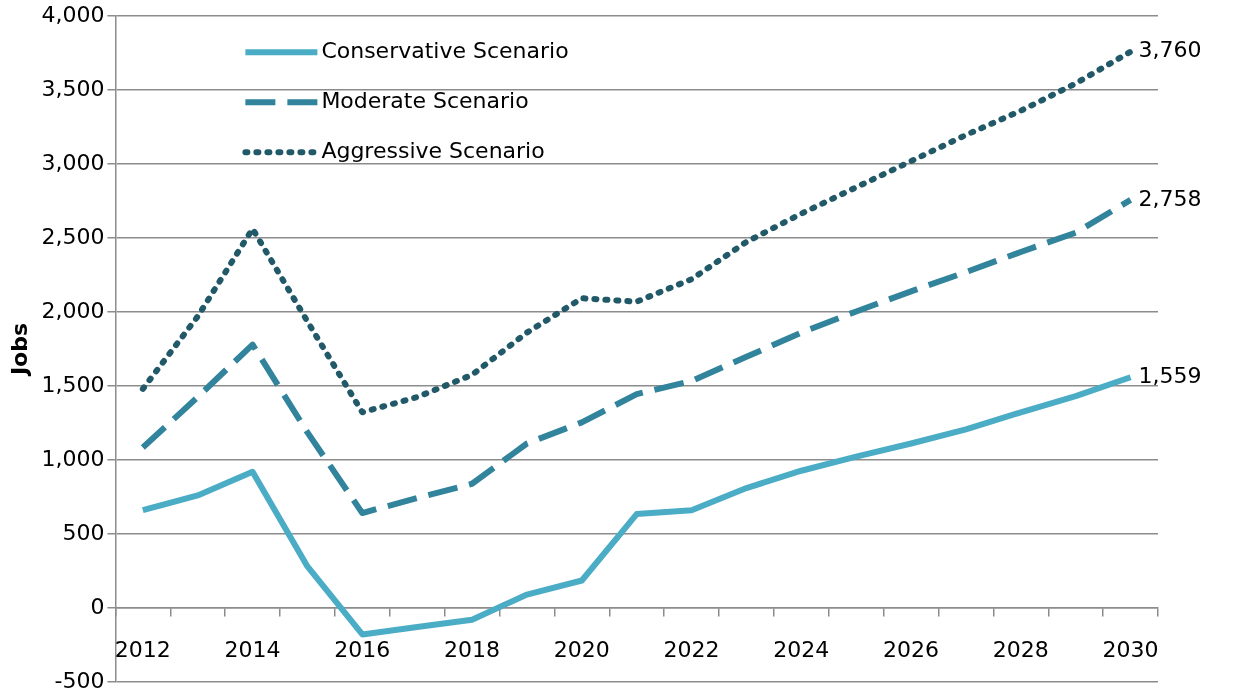 This screenshot has height=698, width=1243. Describe the element at coordinates (911, 649) in the screenshot. I see `x-tick-label: 2026` at that location.